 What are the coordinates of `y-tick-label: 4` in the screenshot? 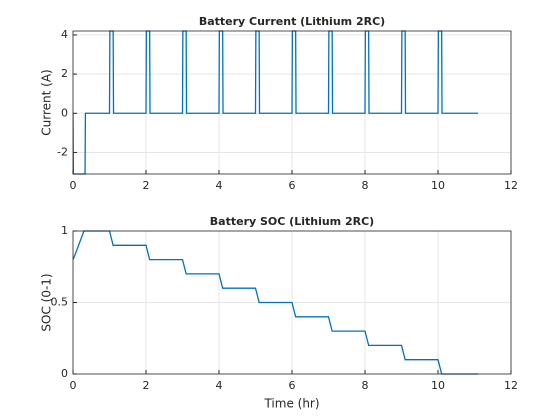 It's located at (64, 34).